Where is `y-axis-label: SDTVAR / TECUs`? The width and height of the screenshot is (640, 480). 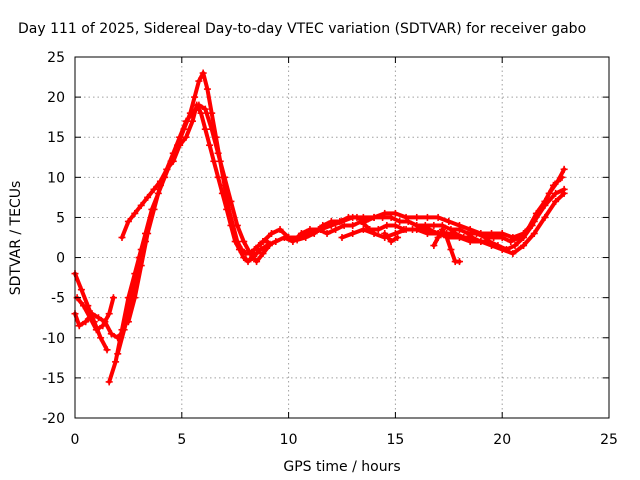 y-axis-label: SDTVAR / TECUs is located at coordinates (16, 238).